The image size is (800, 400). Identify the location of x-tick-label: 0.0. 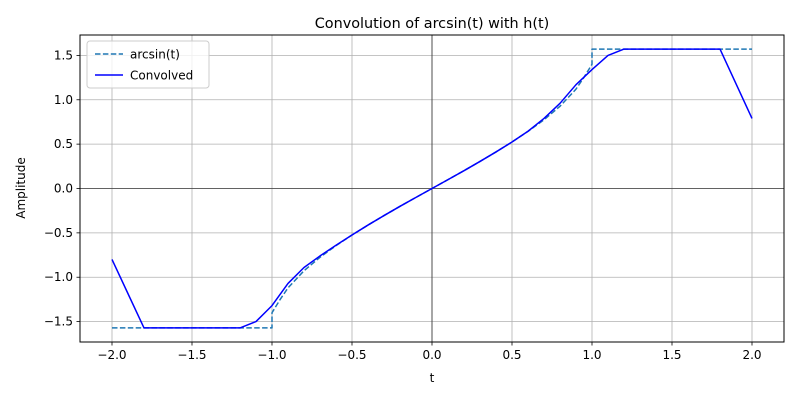
(431, 355).